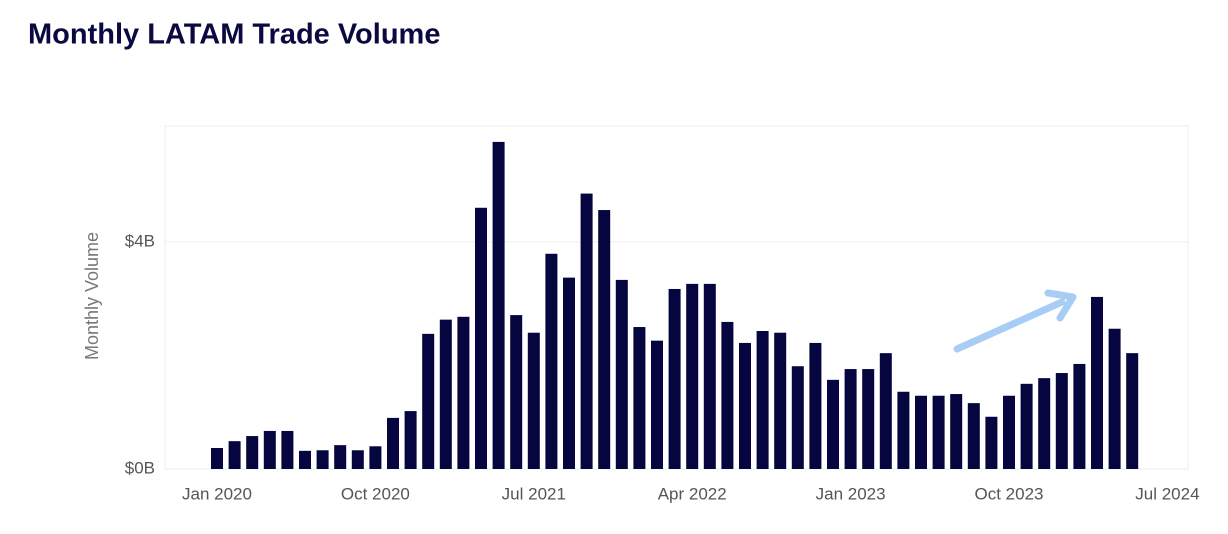  I want to click on y-axis-title: Monthly Volume, so click(92, 296).